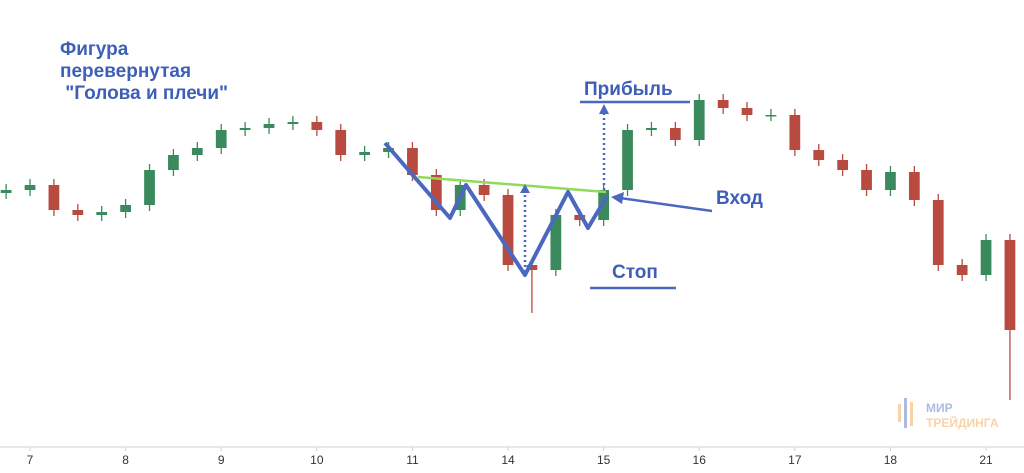 The width and height of the screenshot is (1024, 473). Describe the element at coordinates (700, 460) in the screenshot. I see `x-tick-label: 16` at that location.